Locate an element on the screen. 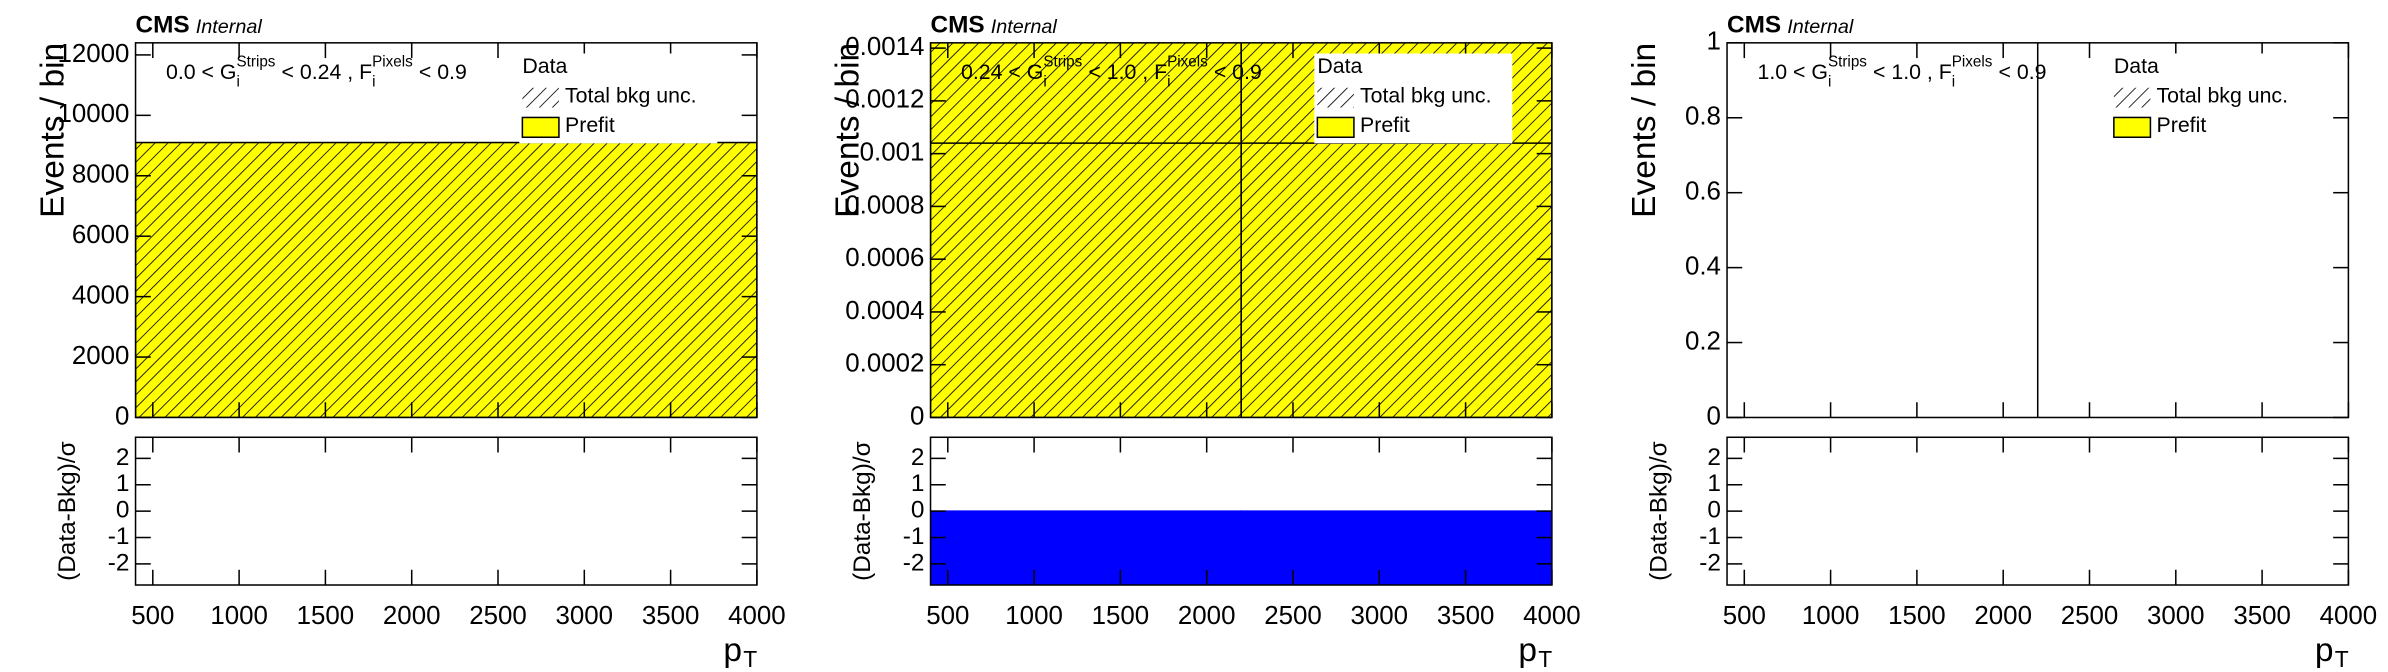 This screenshot has height=672, width=2388. y-tick-label: 0.0002 is located at coordinates (884, 364).